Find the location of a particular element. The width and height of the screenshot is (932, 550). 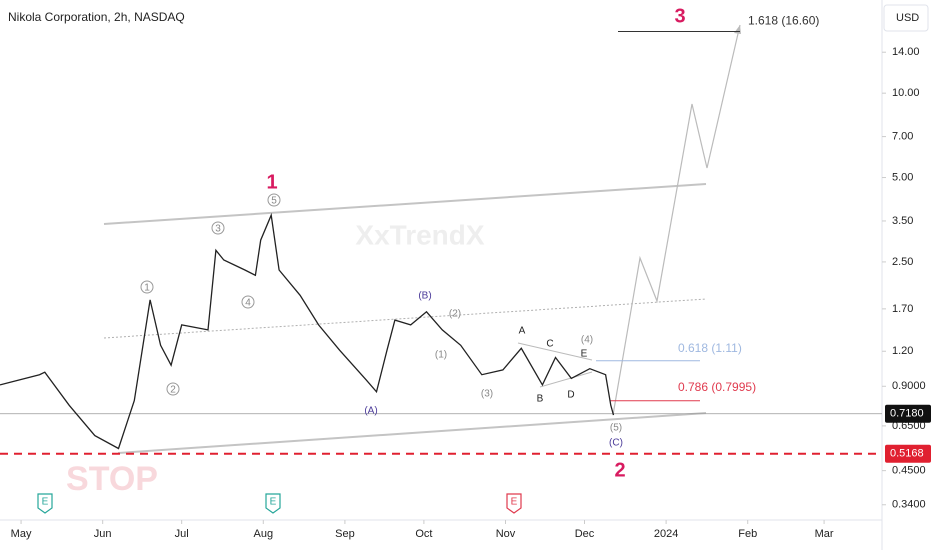

chart-title: Nikola Corporation, 2h, NASDAQ is located at coordinates (96, 17).